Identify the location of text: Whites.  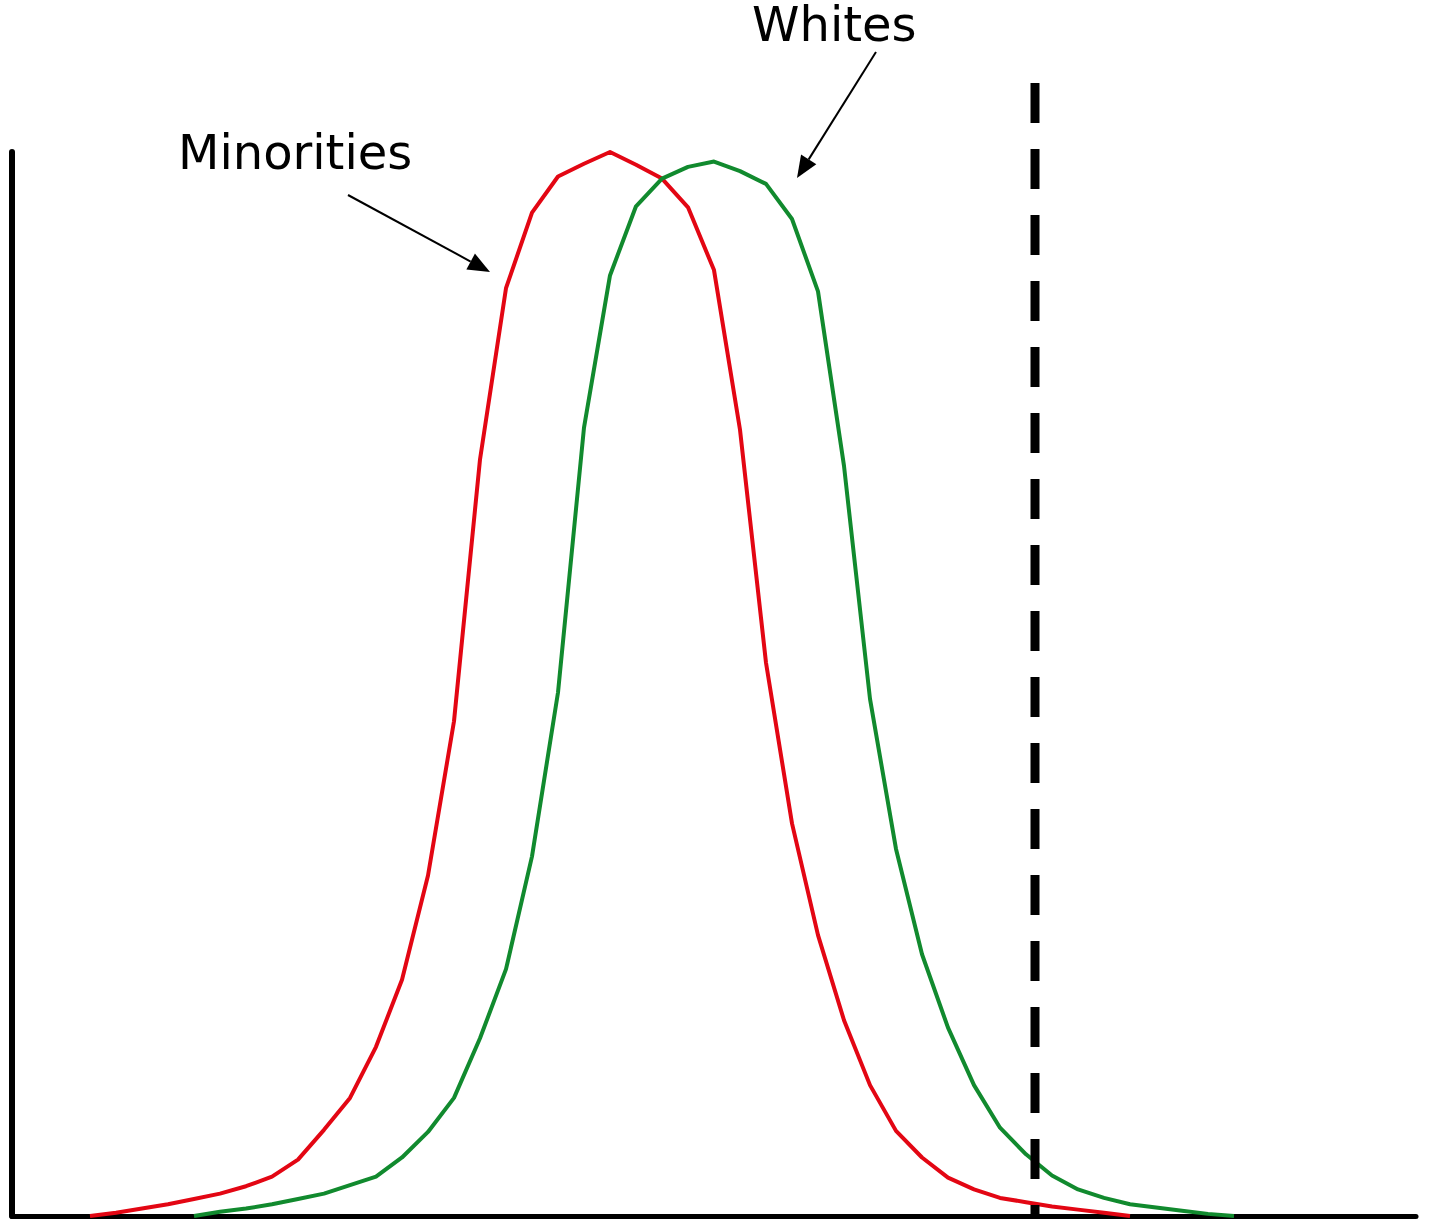
(834, 26).